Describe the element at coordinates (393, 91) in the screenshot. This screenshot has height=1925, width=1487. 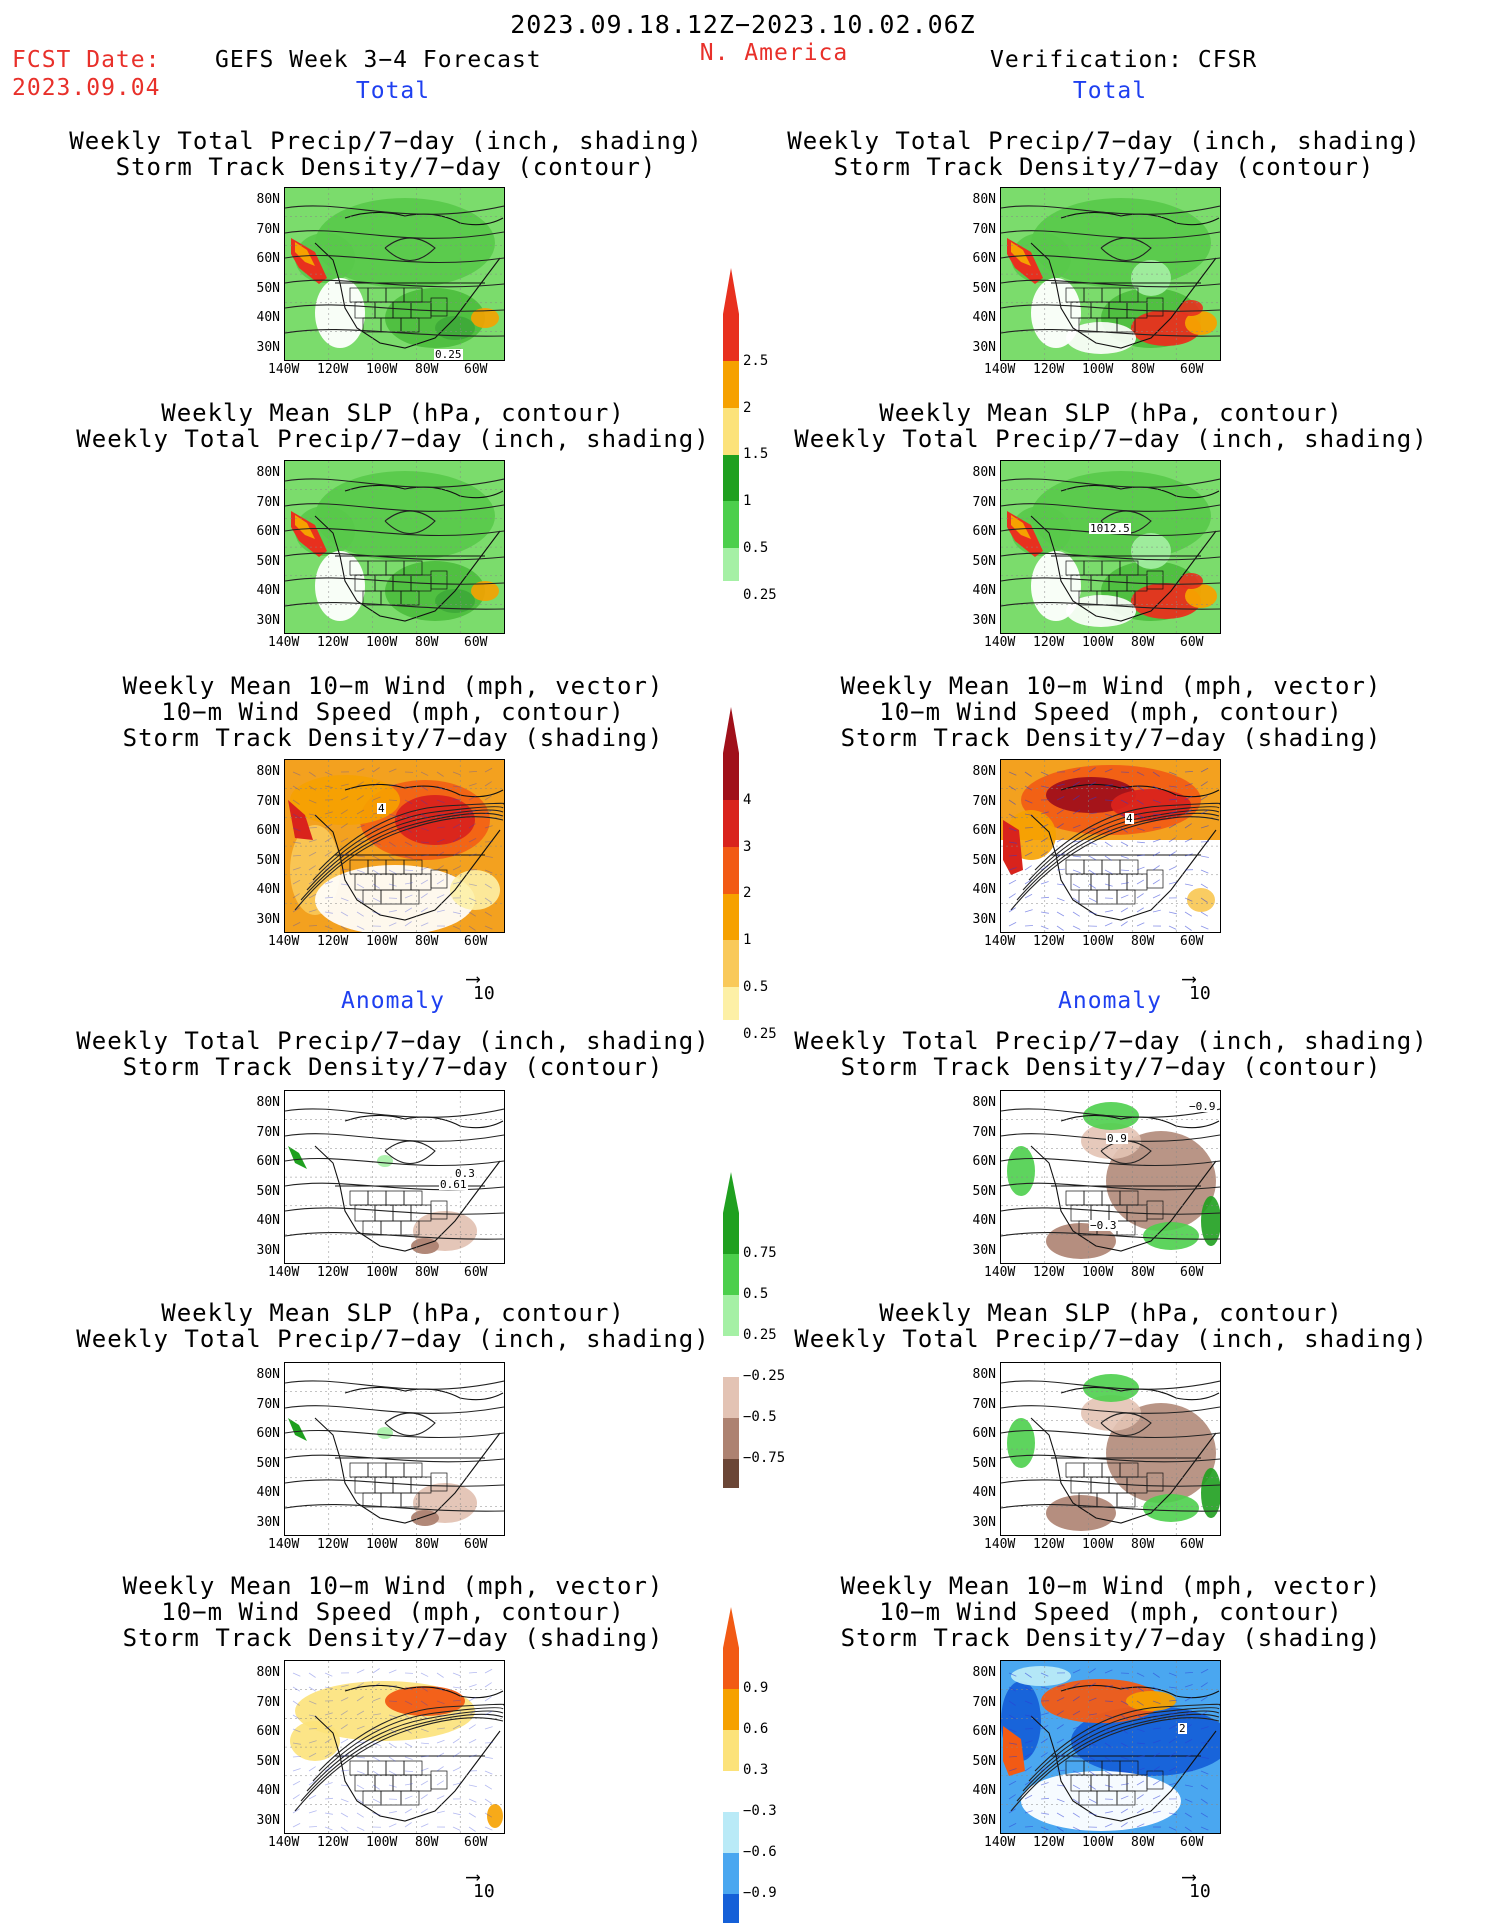
I see `section-total-left: Total` at that location.